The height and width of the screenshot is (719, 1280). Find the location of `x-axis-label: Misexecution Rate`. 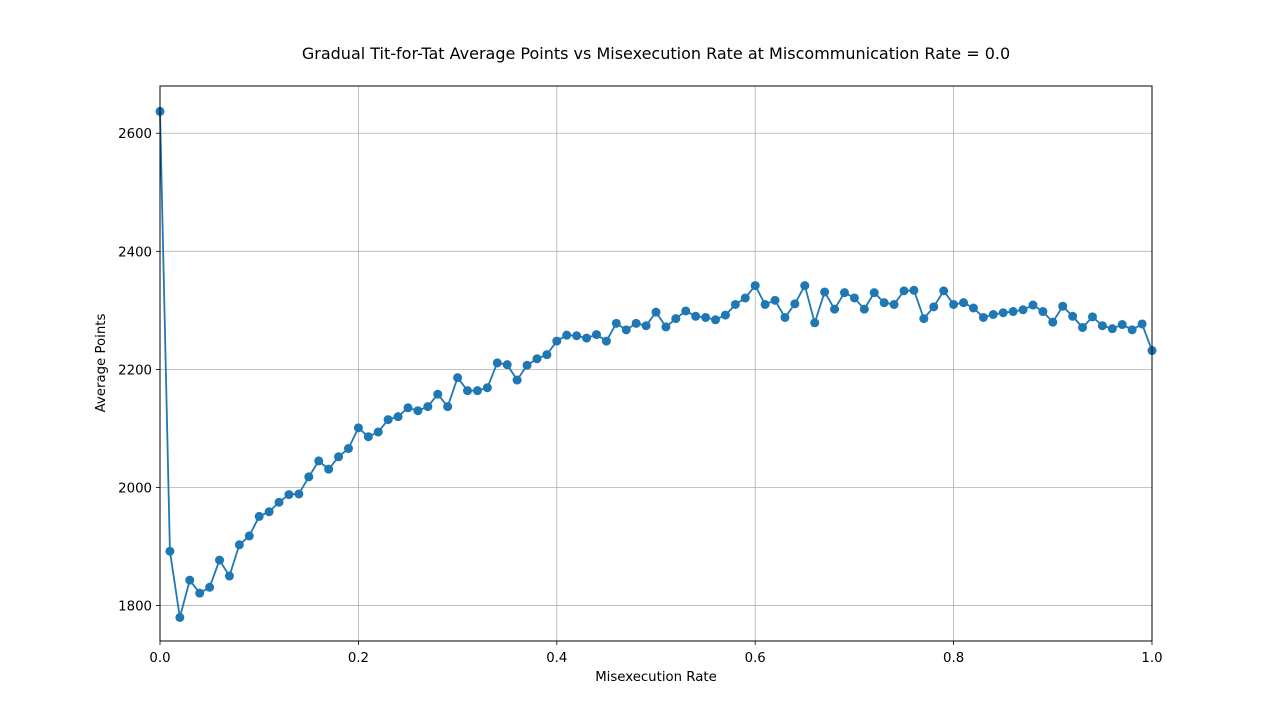

x-axis-label: Misexecution Rate is located at coordinates (656, 677).